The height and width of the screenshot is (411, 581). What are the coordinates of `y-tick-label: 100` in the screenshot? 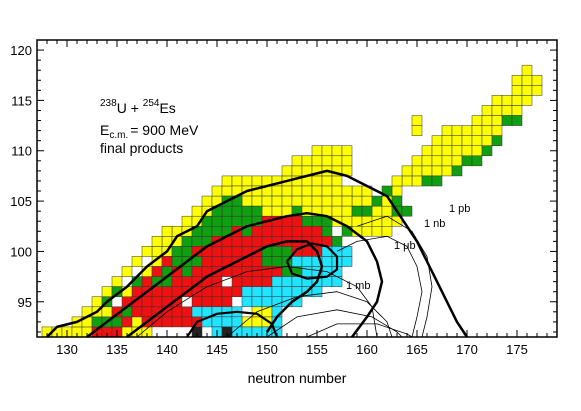 It's located at (21, 251).